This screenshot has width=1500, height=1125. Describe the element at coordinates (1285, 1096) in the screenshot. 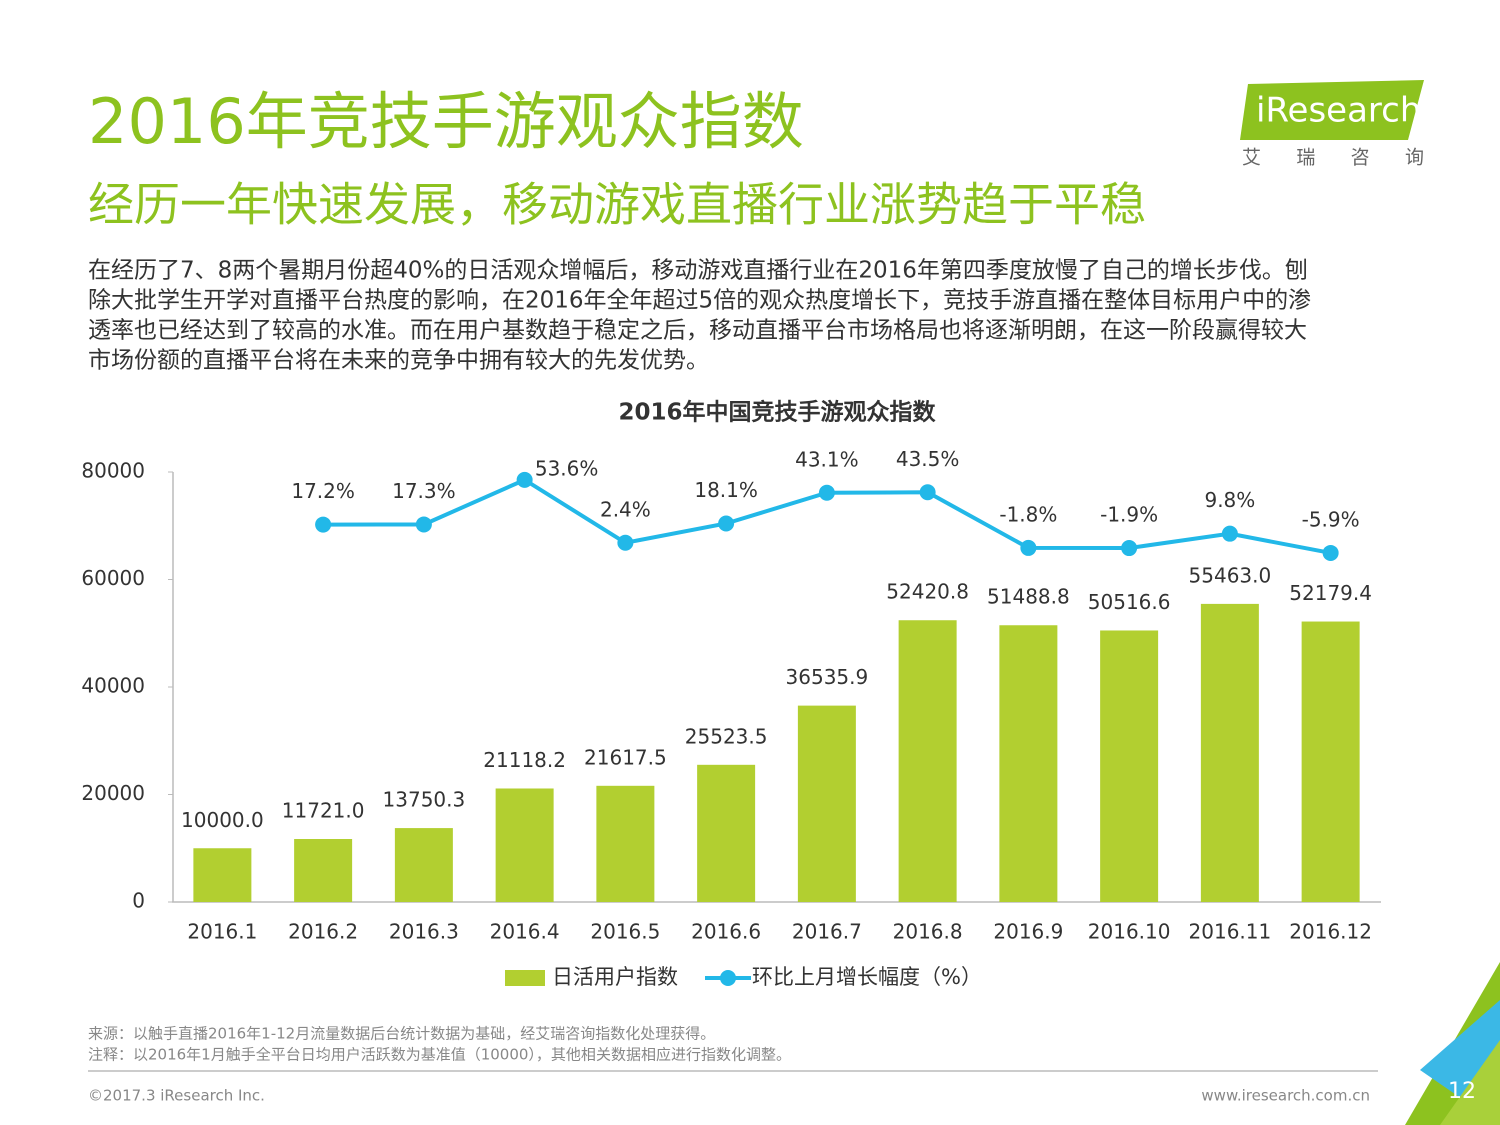

I see `footer-url: www.iresearch.com.cn` at that location.